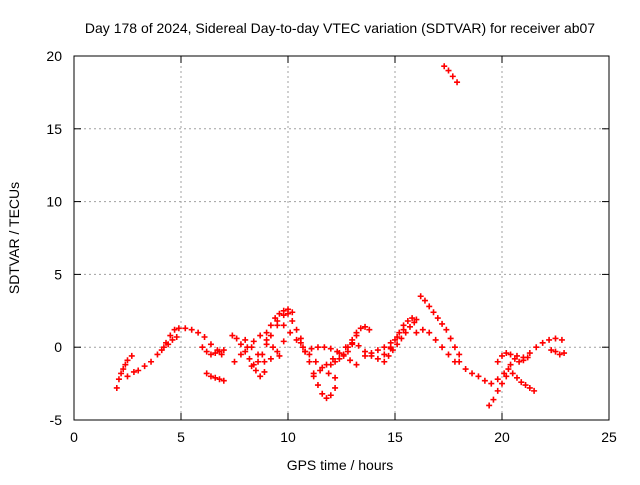 Image resolution: width=640 pixels, height=485 pixels. Describe the element at coordinates (56, 420) in the screenshot. I see `y-tick-label: -5` at that location.